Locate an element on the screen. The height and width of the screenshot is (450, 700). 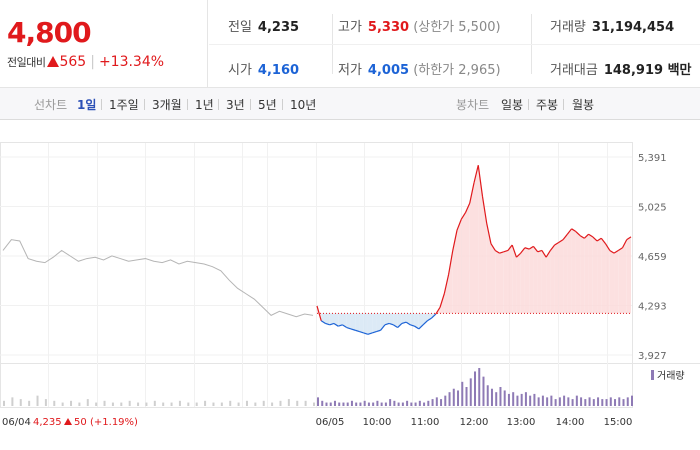
prev-change-label: 50 is located at coordinates (80, 422).